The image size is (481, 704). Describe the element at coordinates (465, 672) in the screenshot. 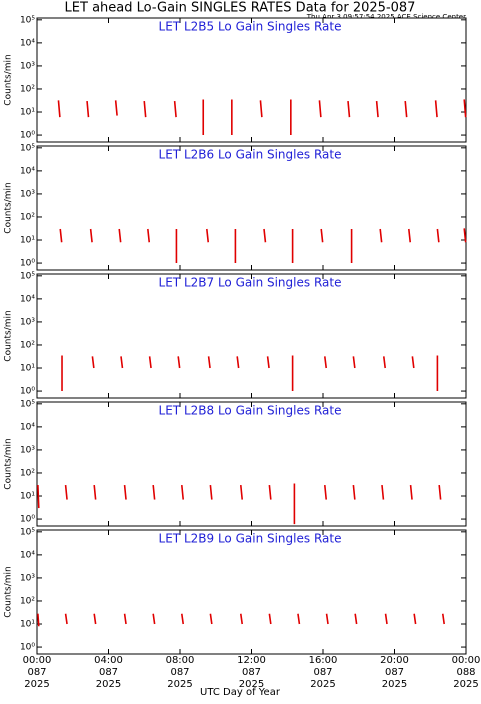

I see `x-tick-label: 088` at that location.